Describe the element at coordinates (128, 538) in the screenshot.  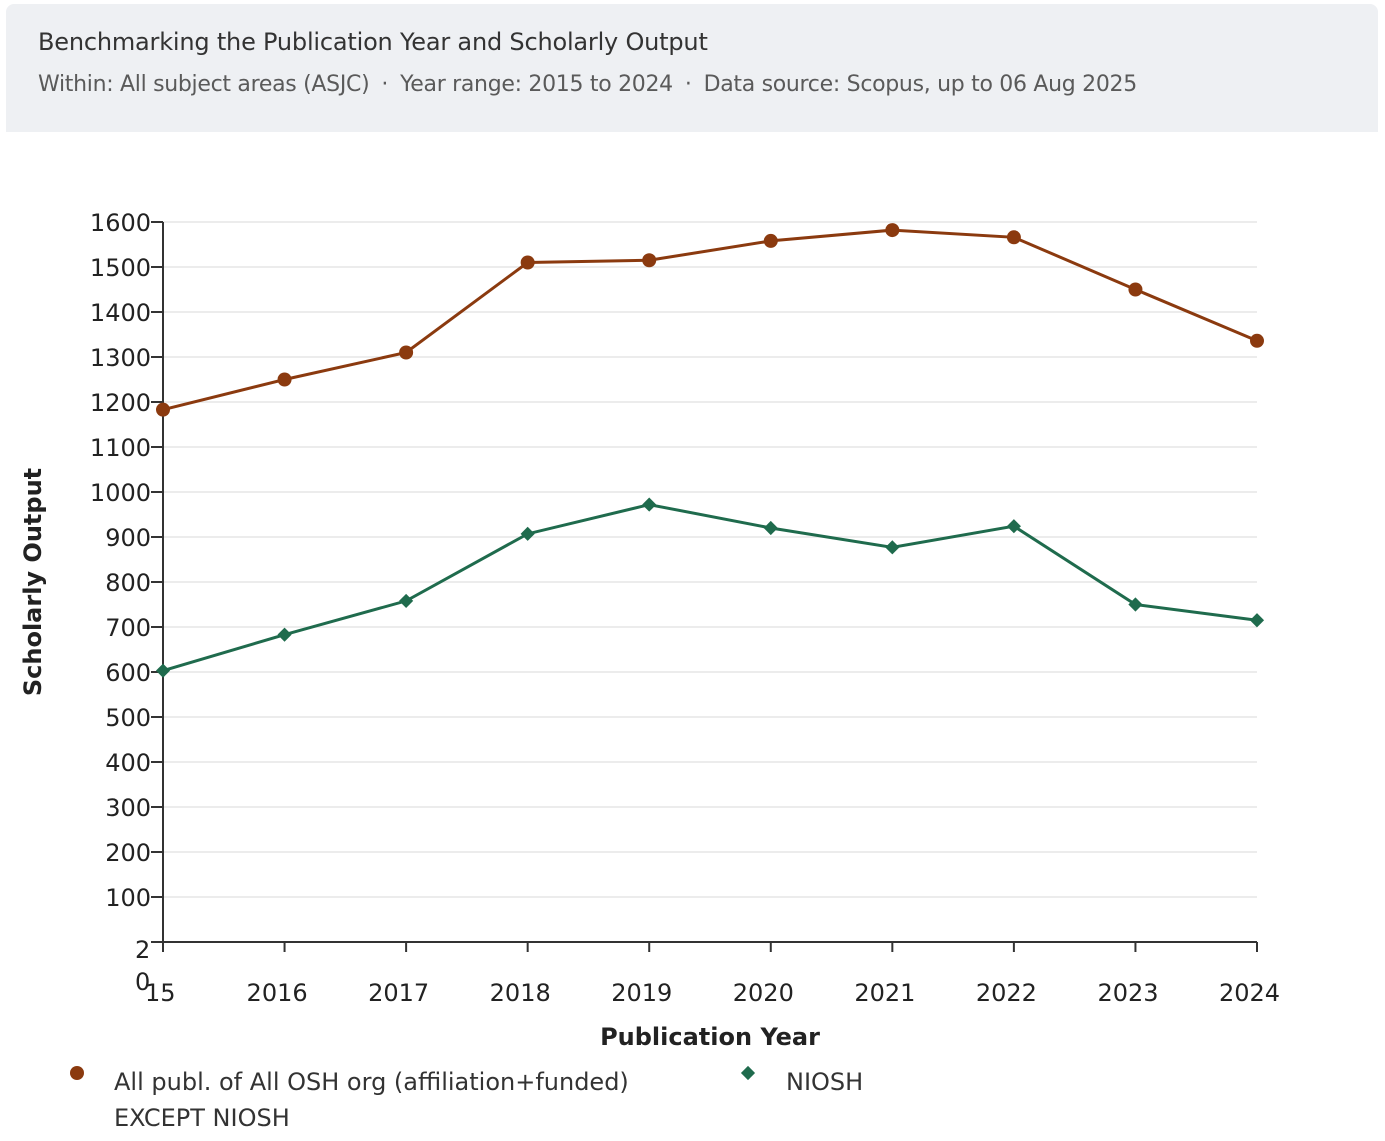
I see `y-tick-label: 900` at that location.